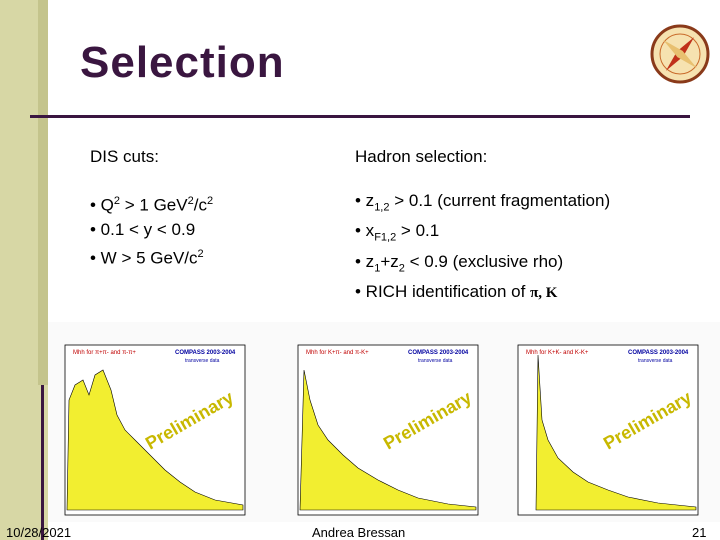 This screenshot has height=540, width=720. What do you see at coordinates (360, 116) in the screenshot?
I see `title-rule` at bounding box center [360, 116].